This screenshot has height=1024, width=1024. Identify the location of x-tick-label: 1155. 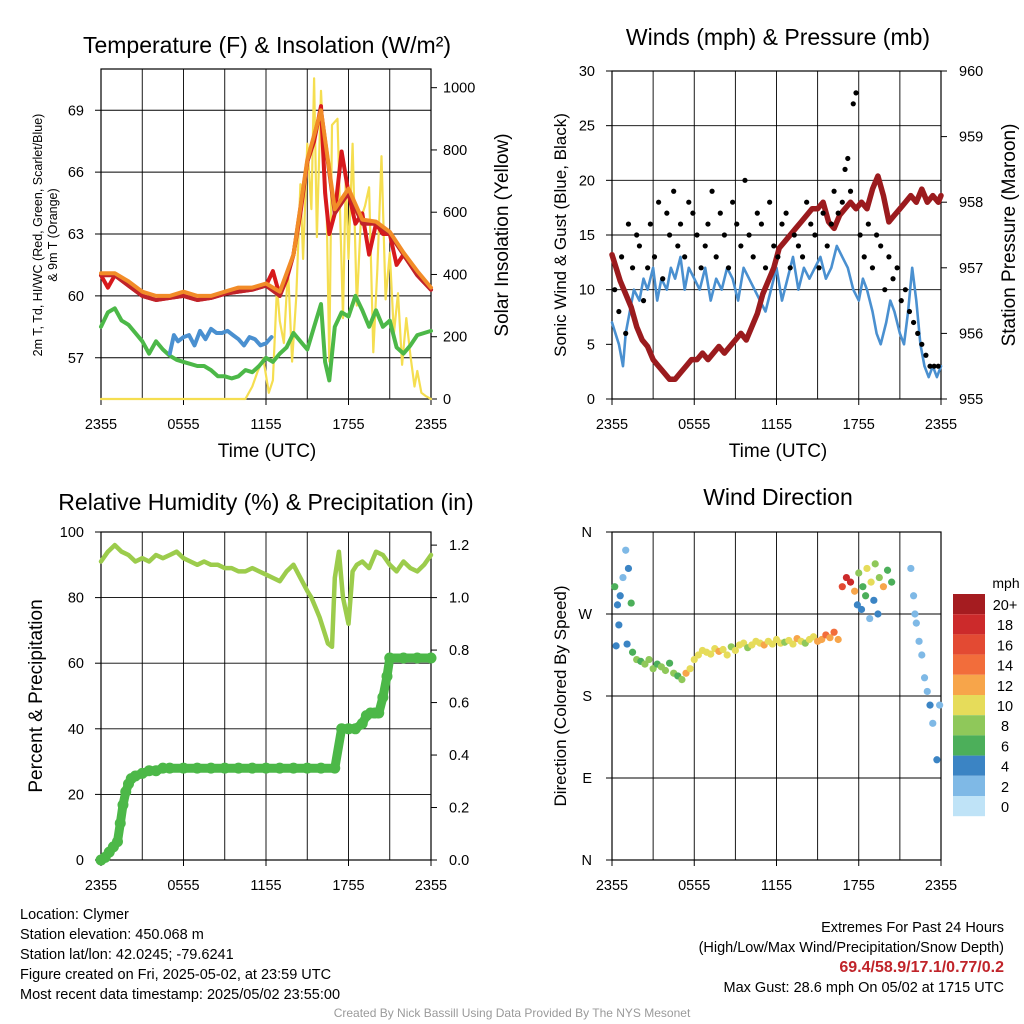
(776, 886).